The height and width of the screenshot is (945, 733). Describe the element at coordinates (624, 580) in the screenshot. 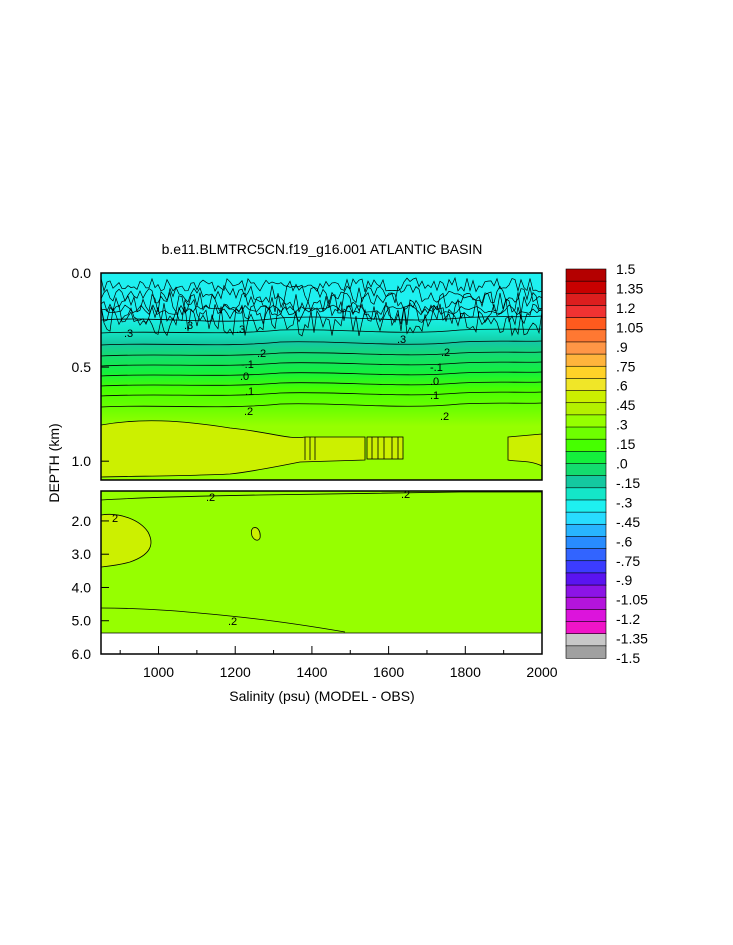

I see `colorbar-label: -.9` at that location.